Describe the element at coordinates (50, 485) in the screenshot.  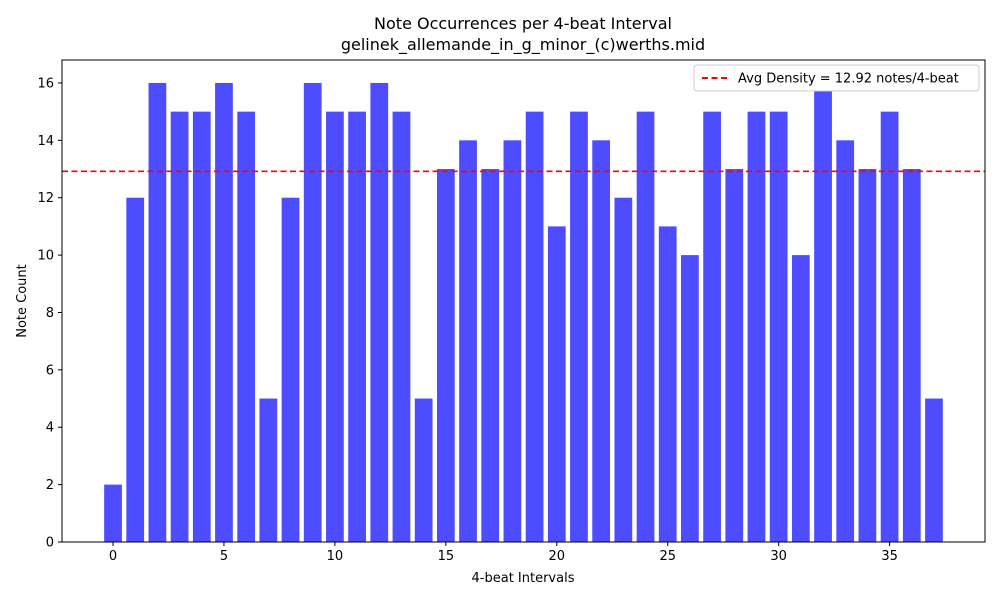
I see `y-tick-label-2: 2` at that location.